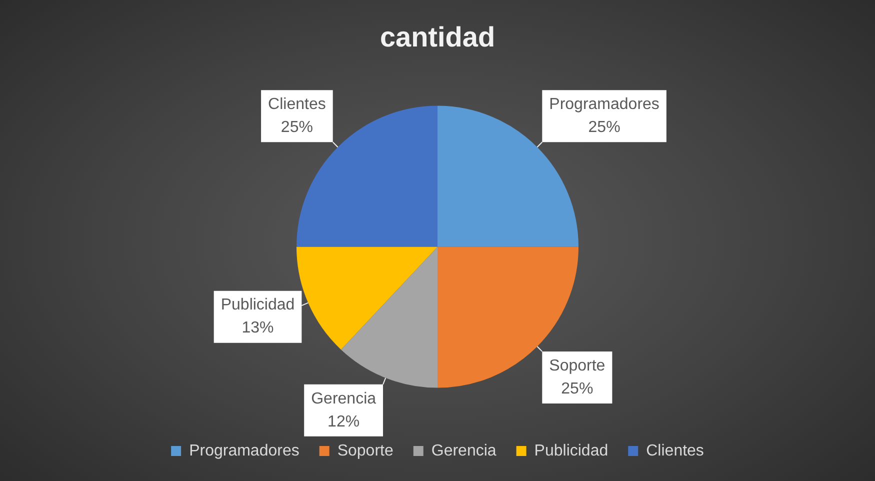 This screenshot has width=875, height=481. I want to click on legend-label: Soporte, so click(365, 451).